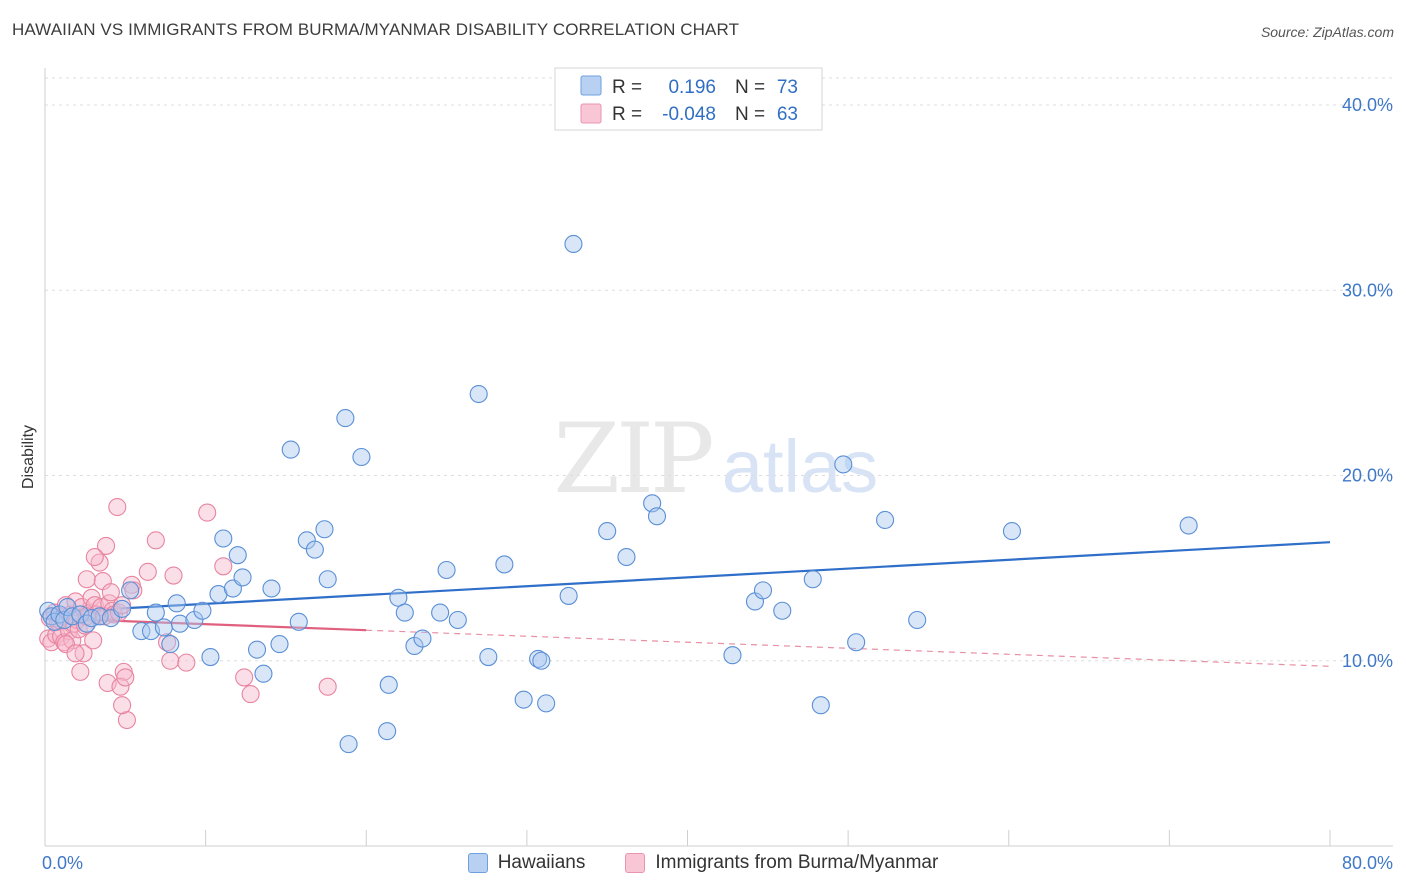  Describe the element at coordinates (781, 863) in the screenshot. I see `legend-item-burma: Immigrants from Burma/Myanmar` at that location.